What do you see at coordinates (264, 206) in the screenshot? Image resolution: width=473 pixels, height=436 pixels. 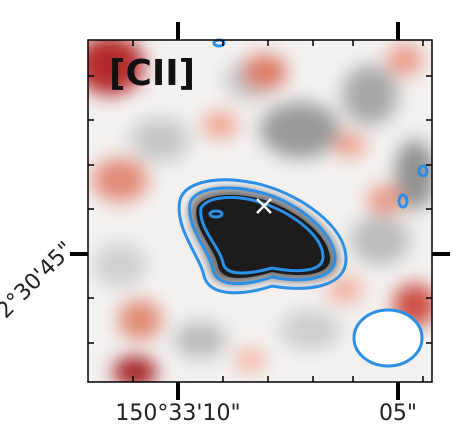 I see `position-marker-x` at bounding box center [264, 206].